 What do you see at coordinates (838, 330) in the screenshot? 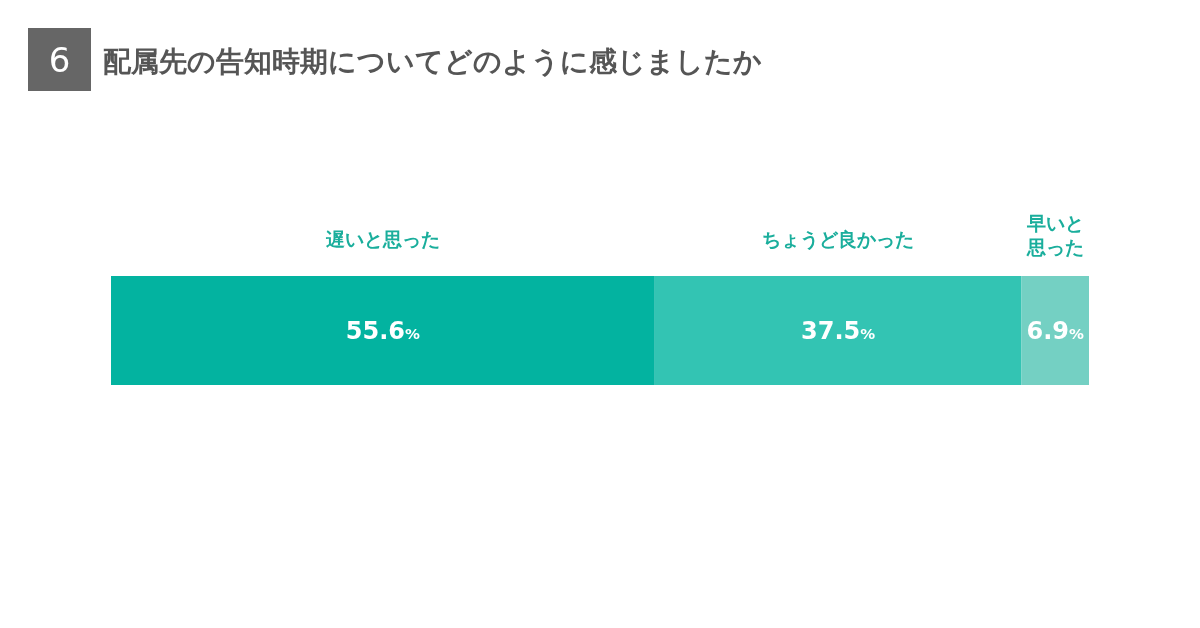
I see `data-label: 37.5%` at bounding box center [838, 330].